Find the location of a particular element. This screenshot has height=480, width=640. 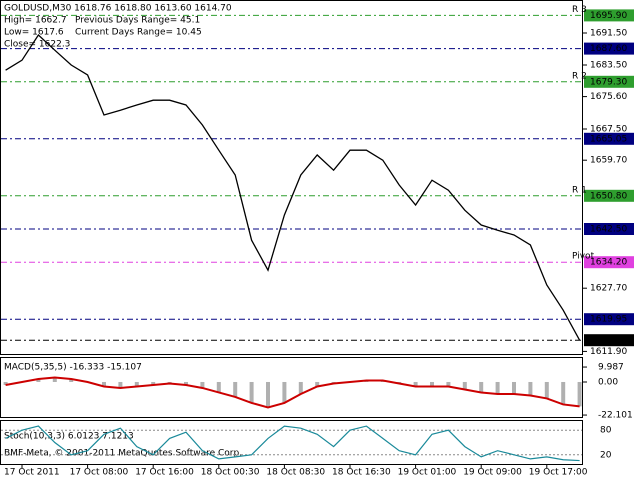

y-tick-label: 9.987 is located at coordinates (611, 368).